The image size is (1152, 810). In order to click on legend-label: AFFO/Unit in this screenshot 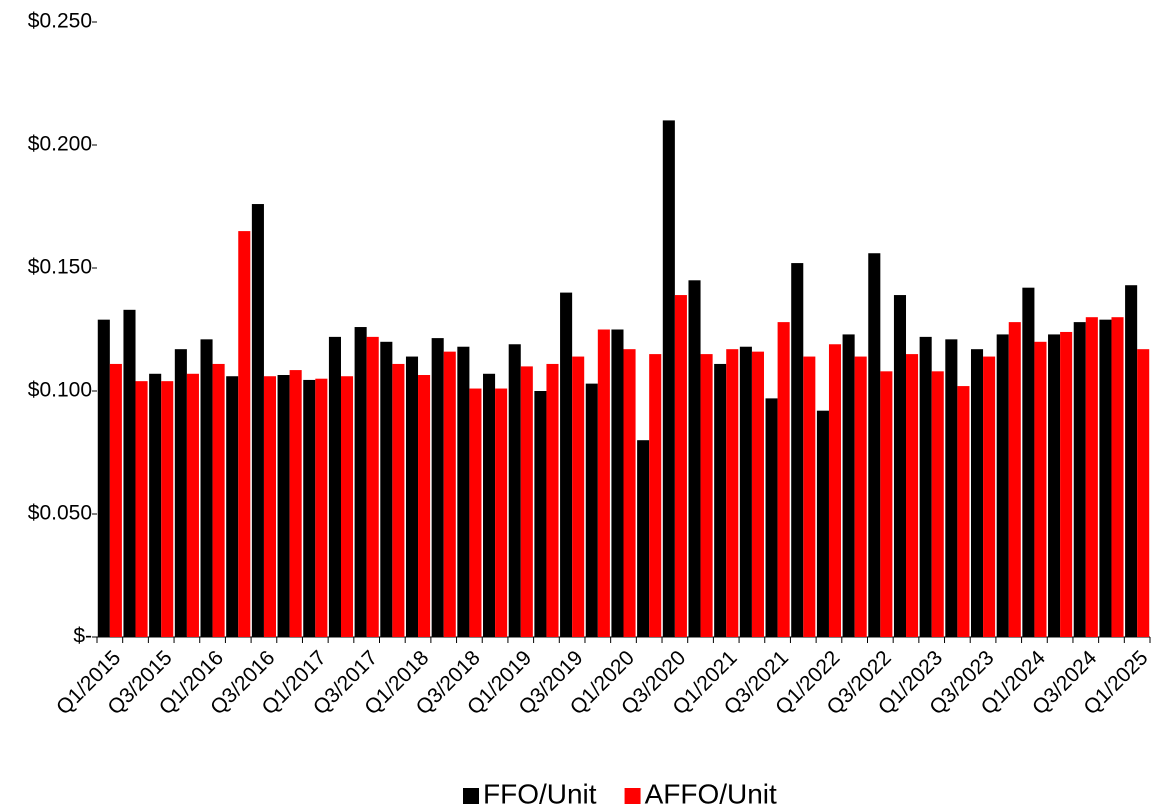, I will do `click(711, 793)`.